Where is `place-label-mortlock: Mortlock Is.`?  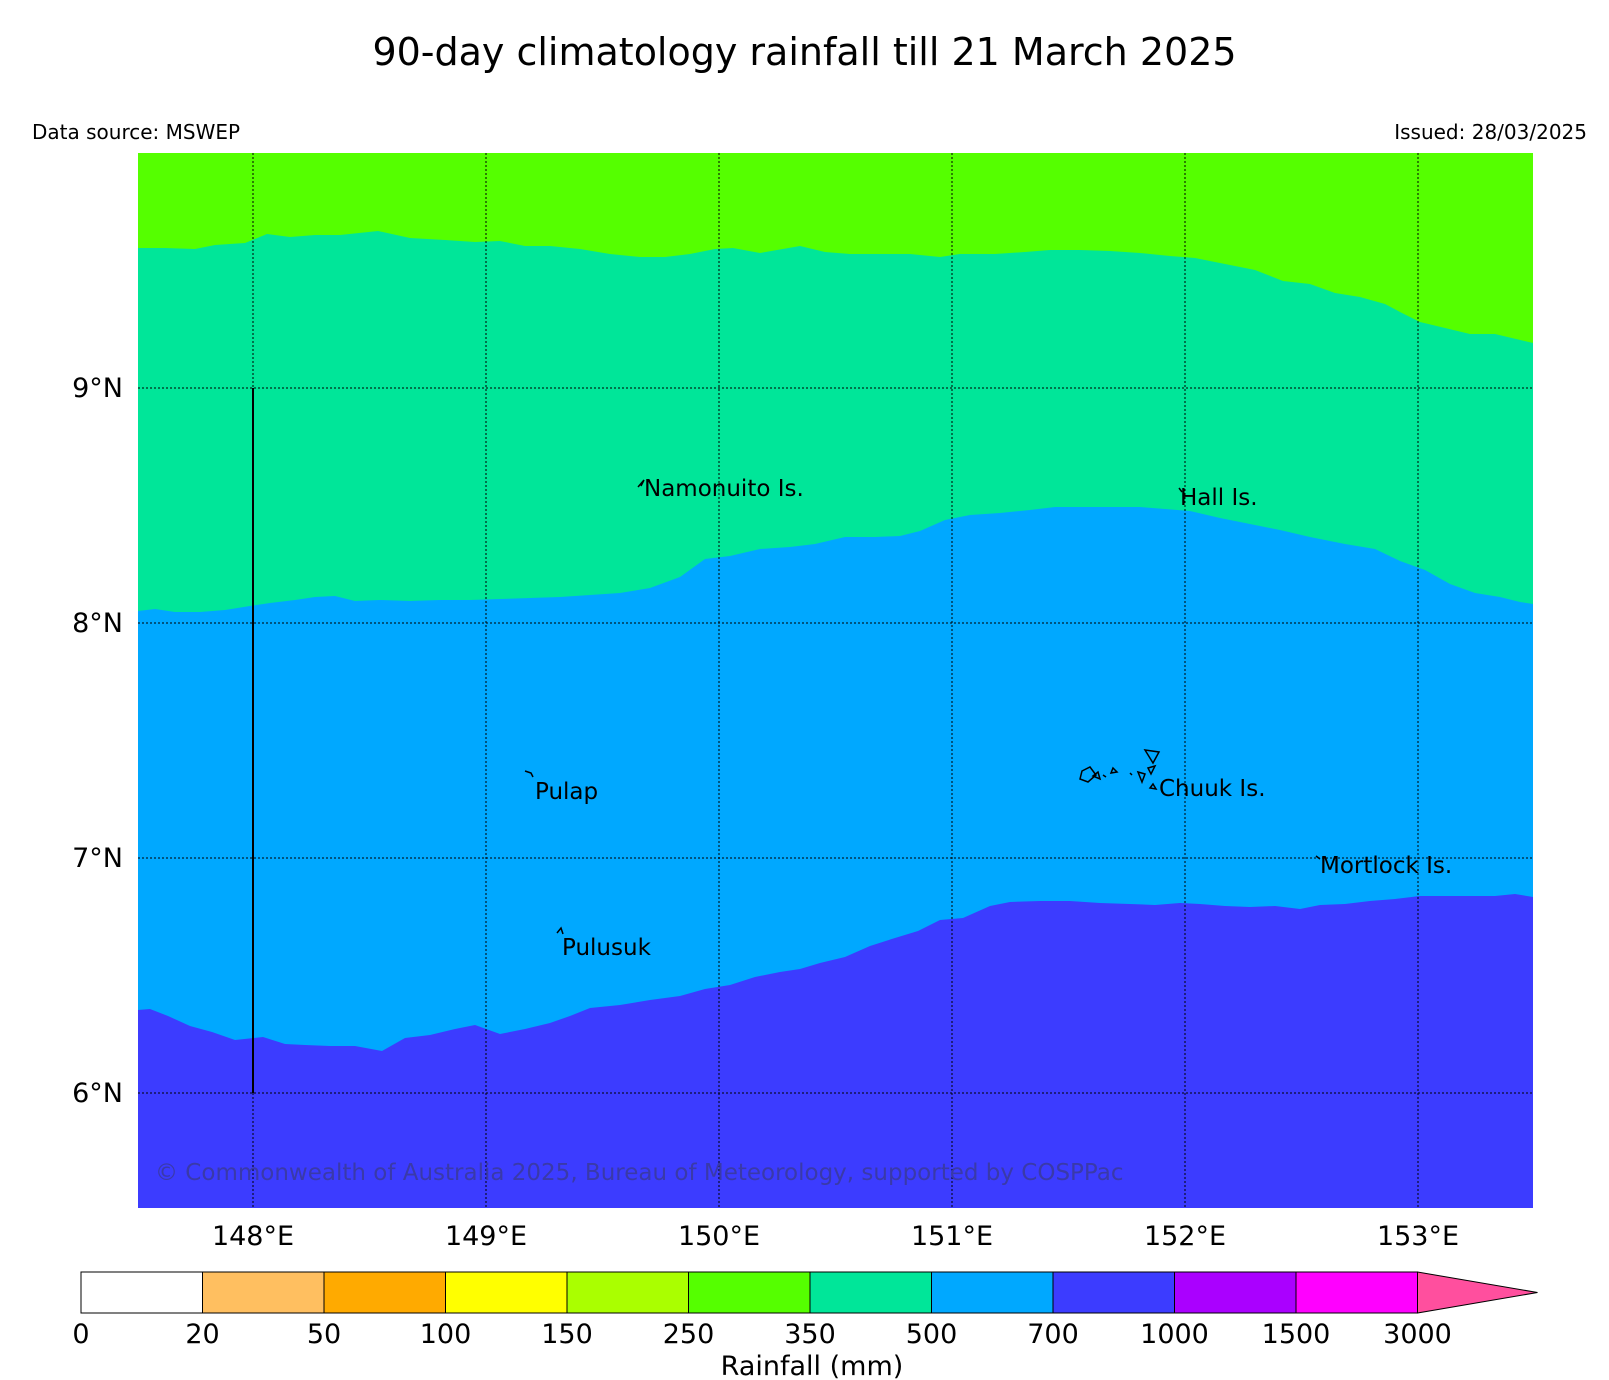 place-label-mortlock: Mortlock Is. is located at coordinates (1386, 866).